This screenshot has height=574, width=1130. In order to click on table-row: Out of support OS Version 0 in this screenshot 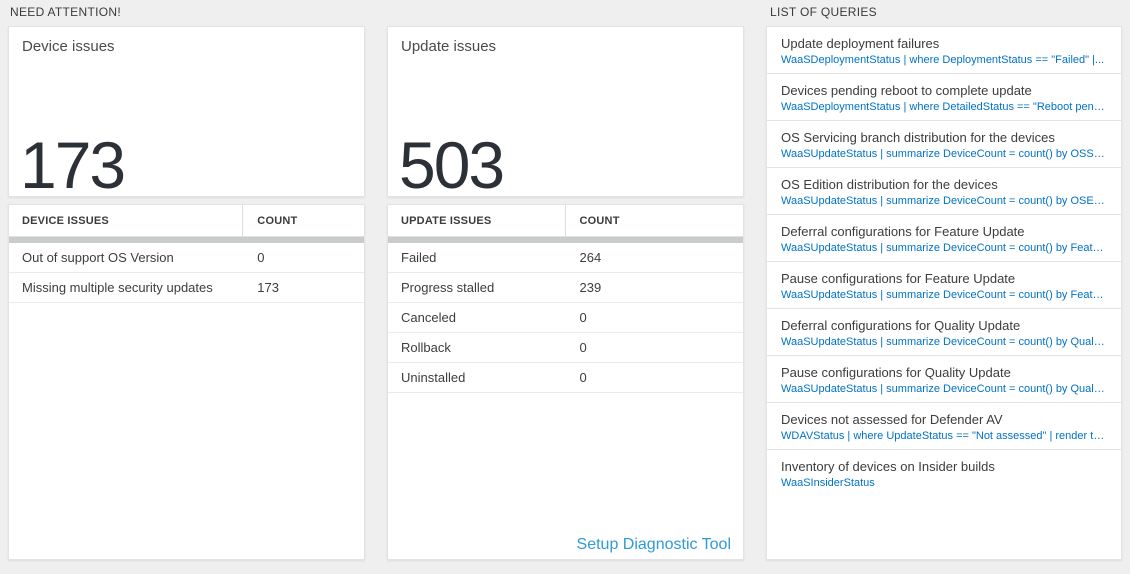, I will do `click(186, 258)`.